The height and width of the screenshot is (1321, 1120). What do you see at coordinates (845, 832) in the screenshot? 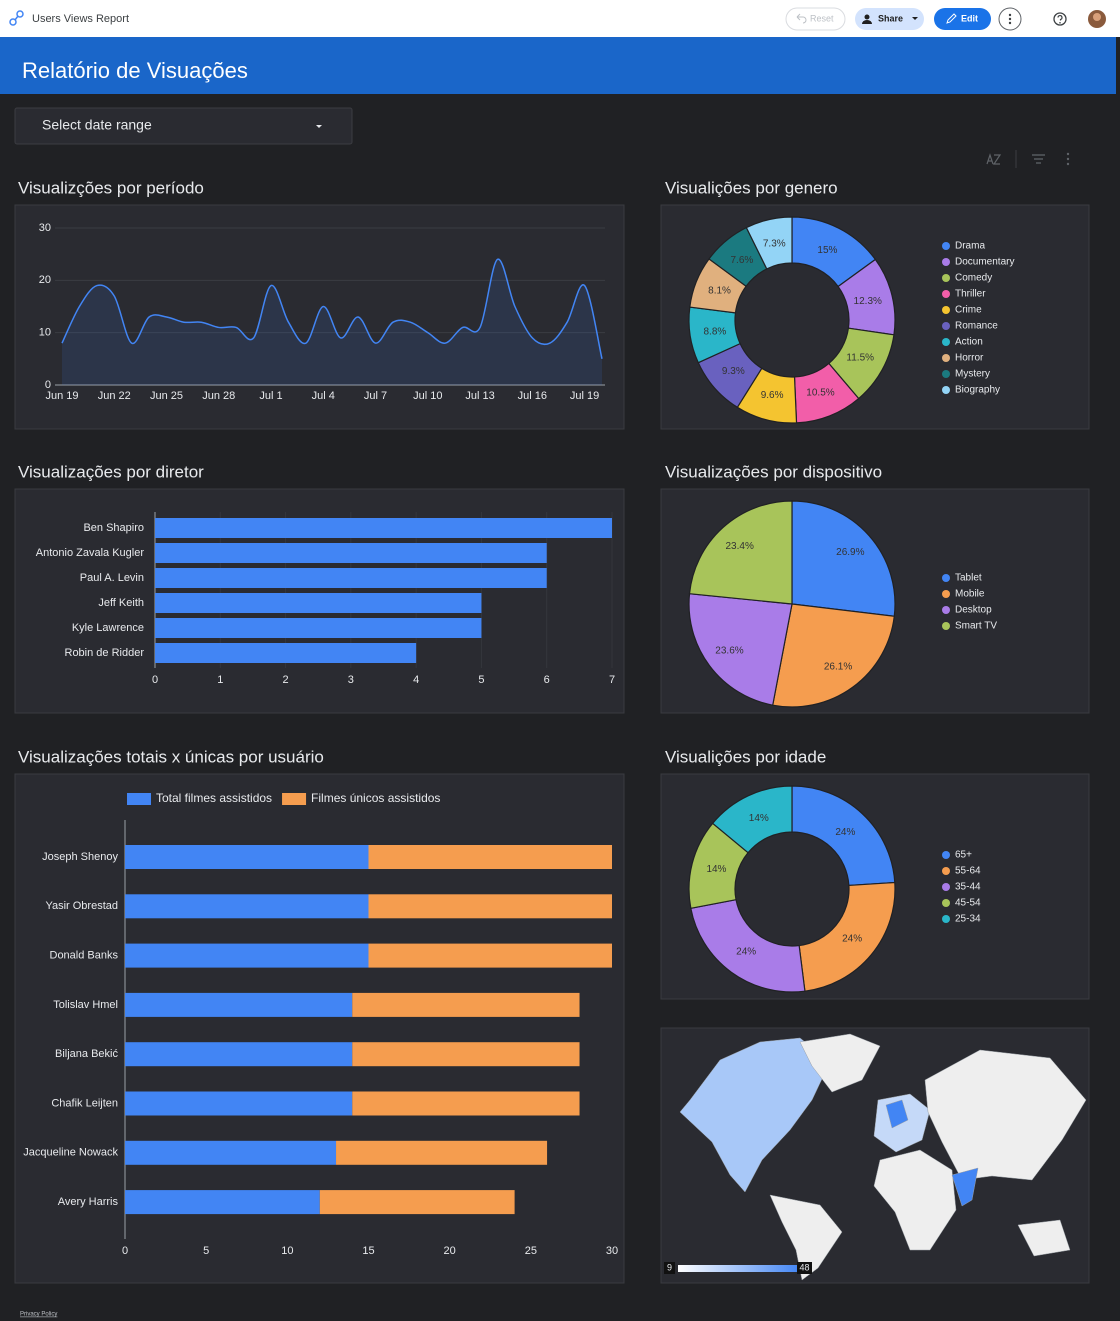
I see `slice-label: 24%` at bounding box center [845, 832].